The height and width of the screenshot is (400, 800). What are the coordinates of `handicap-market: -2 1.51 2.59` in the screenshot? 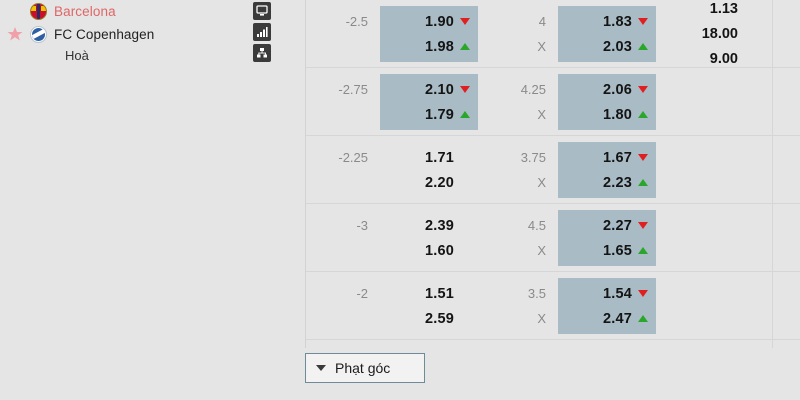 It's located at (400, 306).